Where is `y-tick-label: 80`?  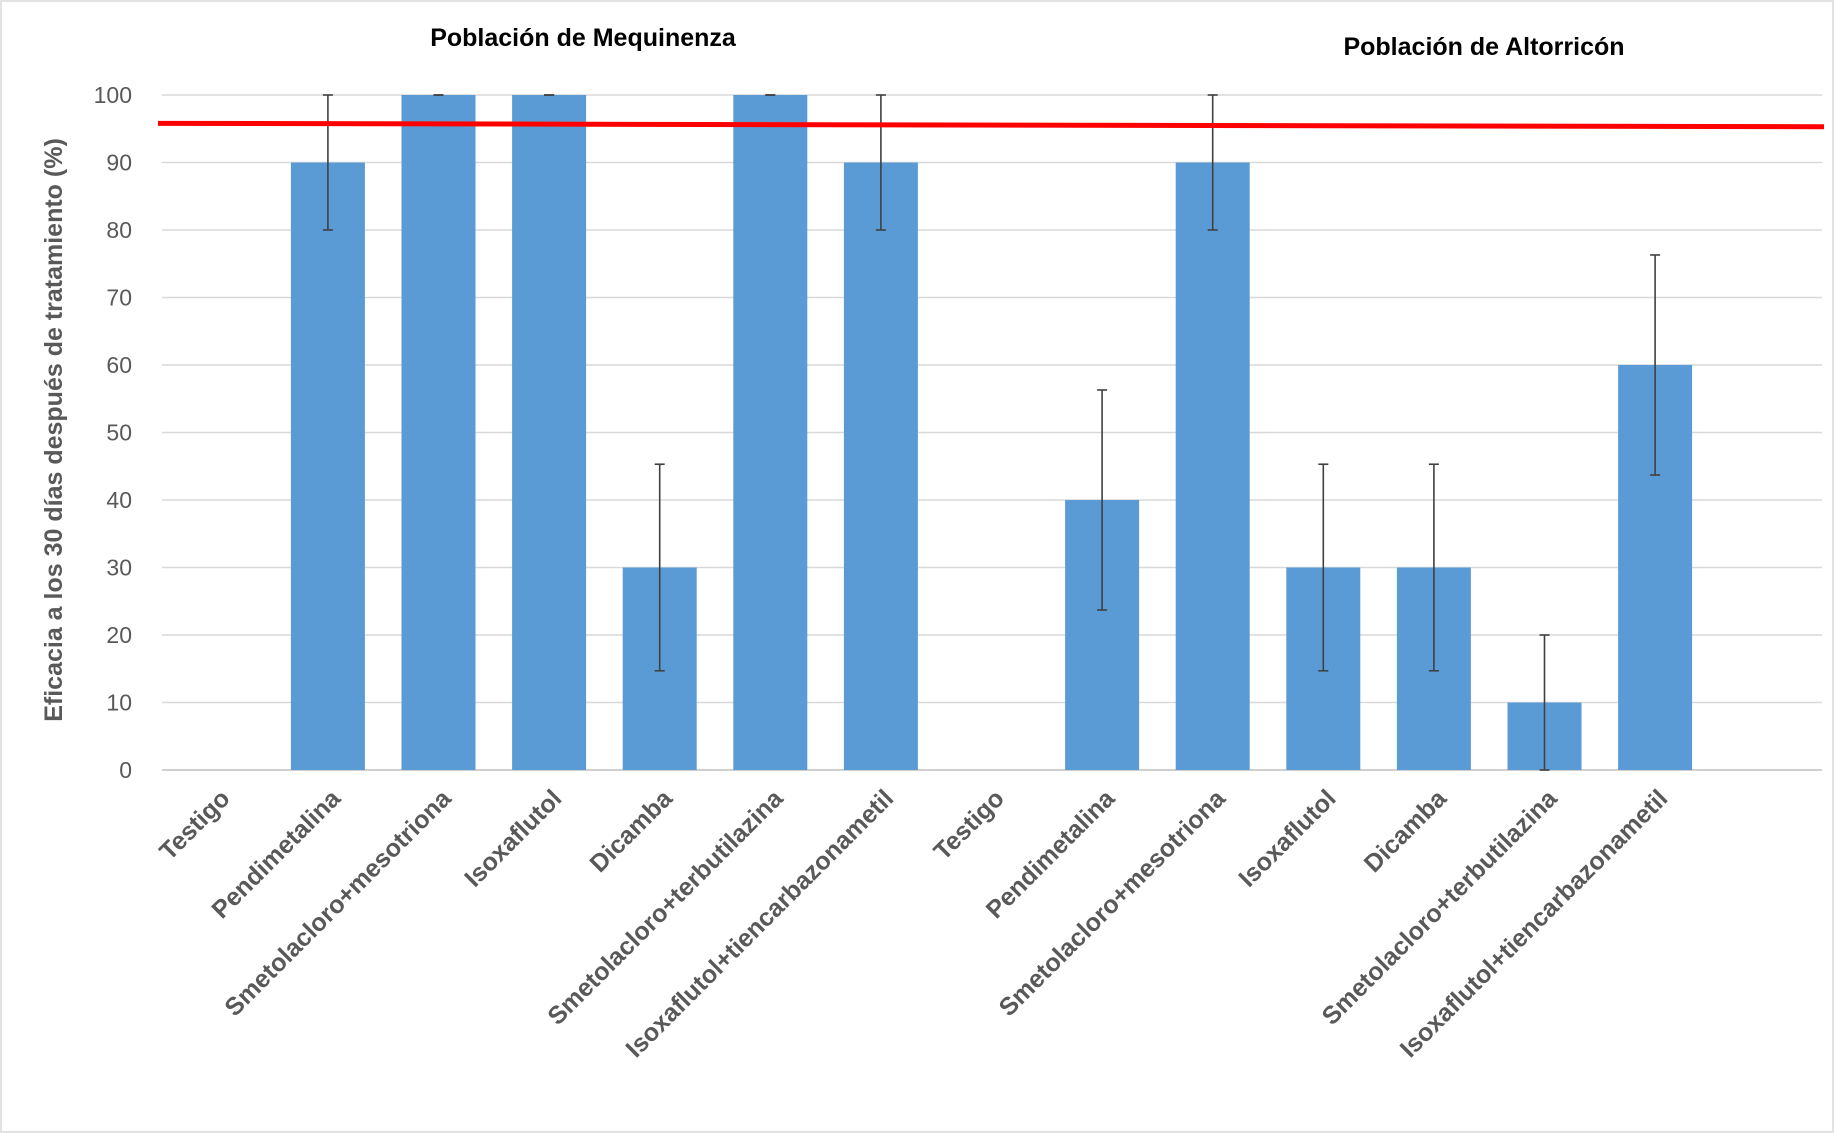
y-tick-label: 80 is located at coordinates (119, 230).